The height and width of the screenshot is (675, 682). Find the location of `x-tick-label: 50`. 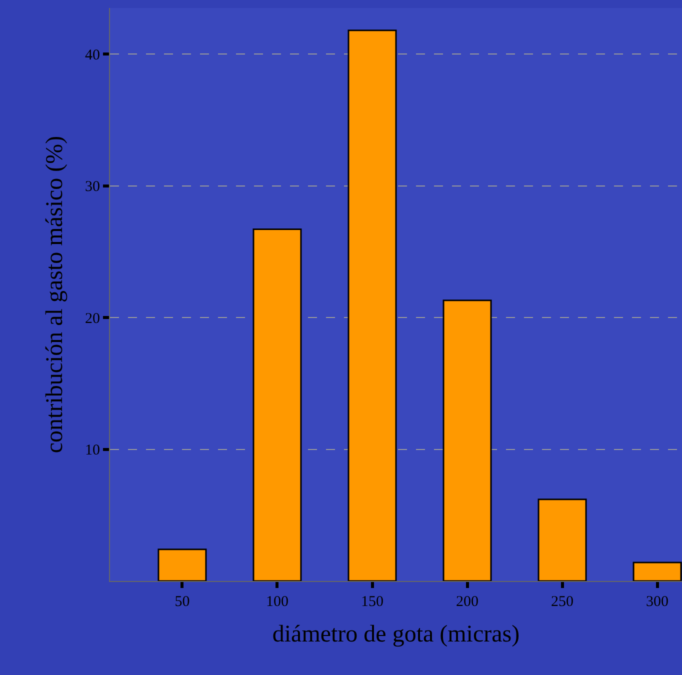

x-tick-label: 50 is located at coordinates (182, 602).